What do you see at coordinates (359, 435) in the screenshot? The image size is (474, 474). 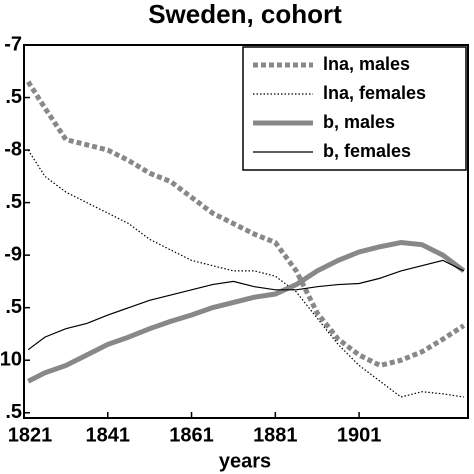 I see `x-tick-label: 1901` at bounding box center [359, 435].